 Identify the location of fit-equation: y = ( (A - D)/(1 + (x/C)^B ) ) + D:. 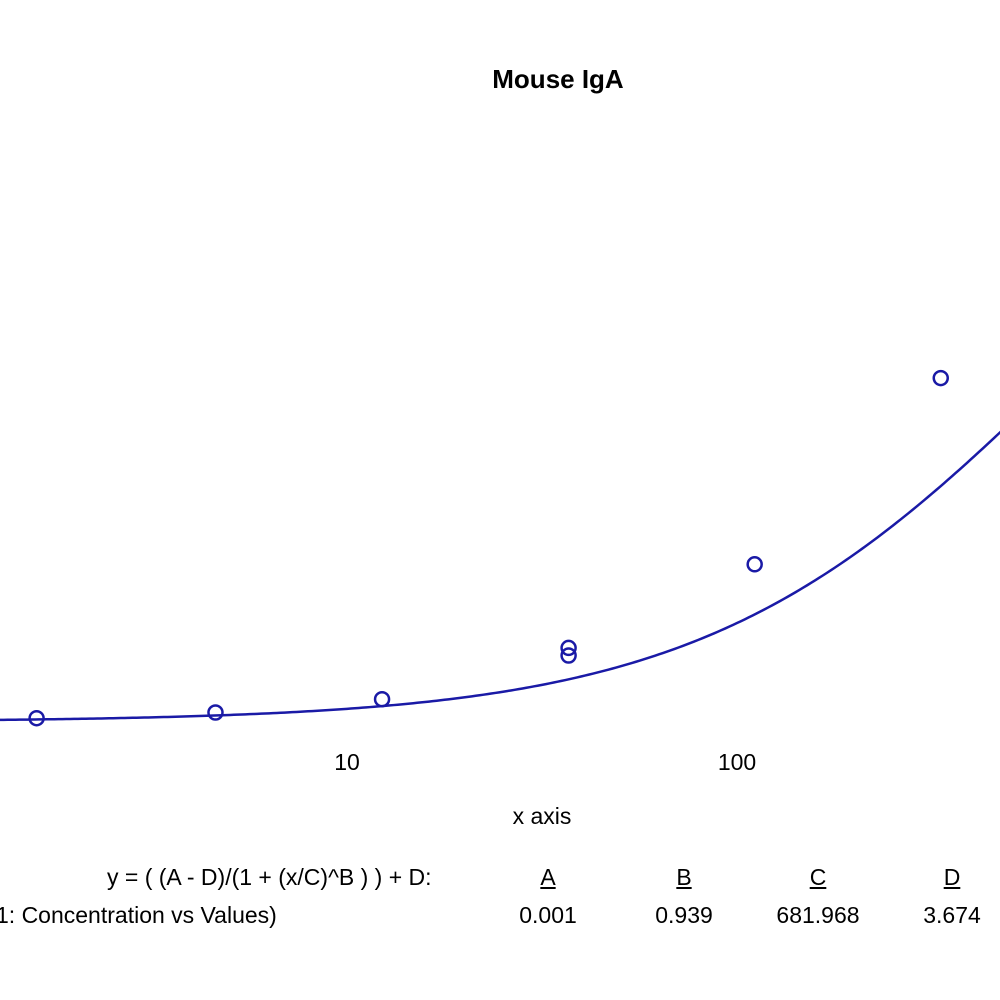
(269, 877).